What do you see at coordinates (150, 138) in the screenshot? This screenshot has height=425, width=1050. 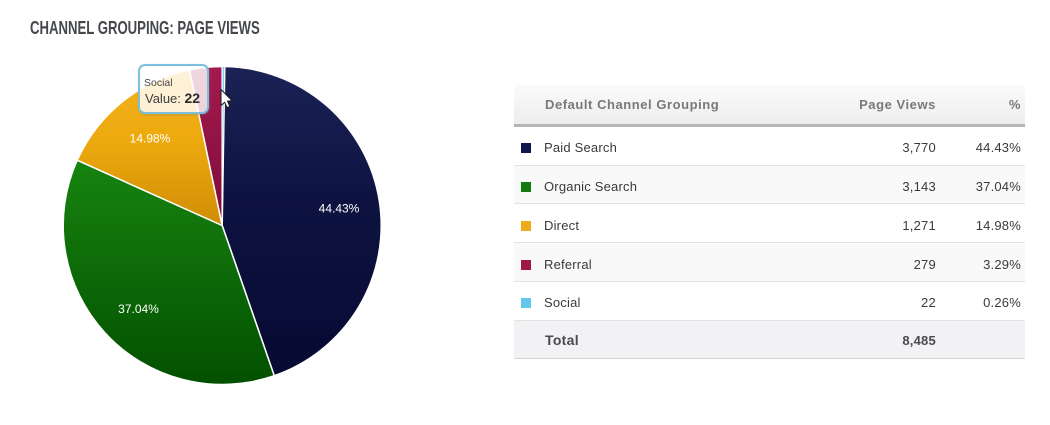 I see `svg-text: 14.98%` at bounding box center [150, 138].